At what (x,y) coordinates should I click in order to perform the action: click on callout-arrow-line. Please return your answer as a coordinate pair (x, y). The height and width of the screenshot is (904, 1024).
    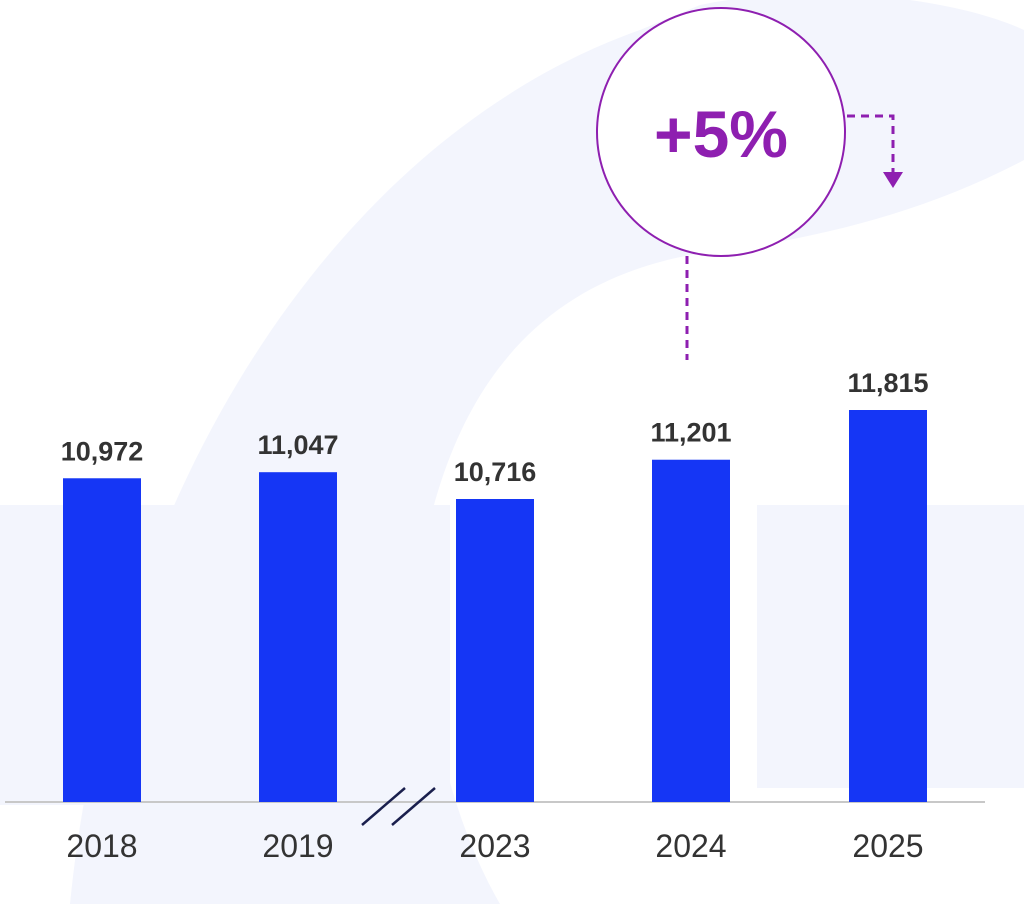
    Looking at the image, I should click on (871, 143).